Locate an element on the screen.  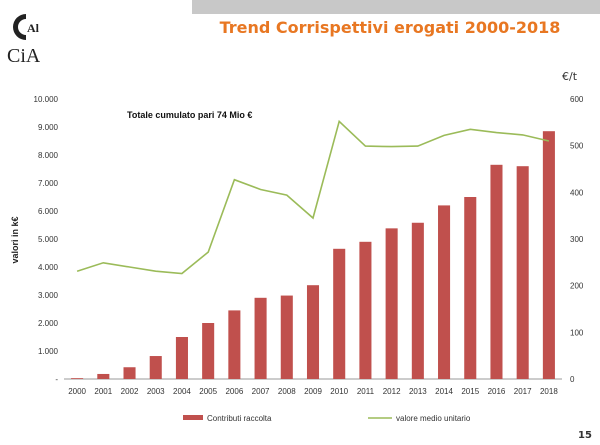
x-tick-label: 2000 is located at coordinates (77, 391).